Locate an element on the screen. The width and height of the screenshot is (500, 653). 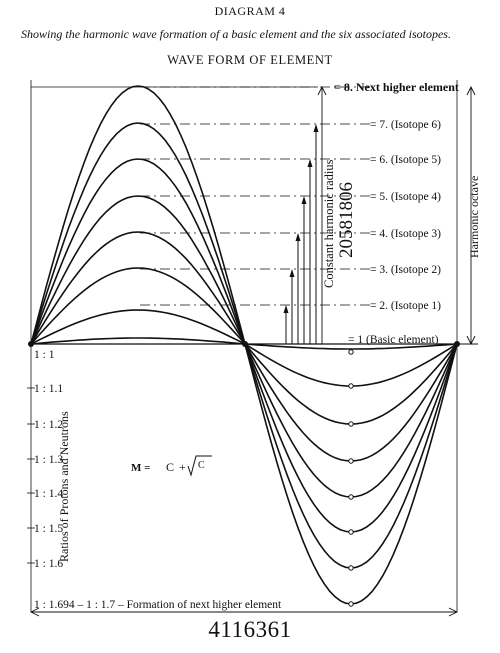
ratio-label: 1 : 1.2 is located at coordinates (48, 425).